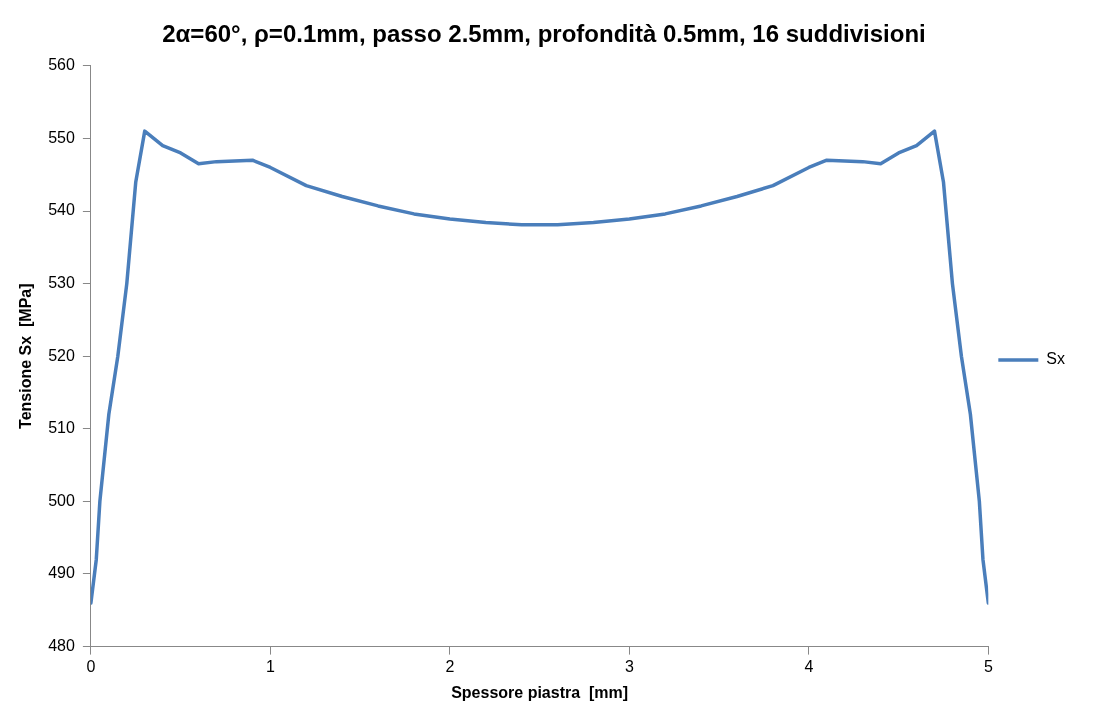  I want to click on y-tick-label: 480, so click(61, 646).